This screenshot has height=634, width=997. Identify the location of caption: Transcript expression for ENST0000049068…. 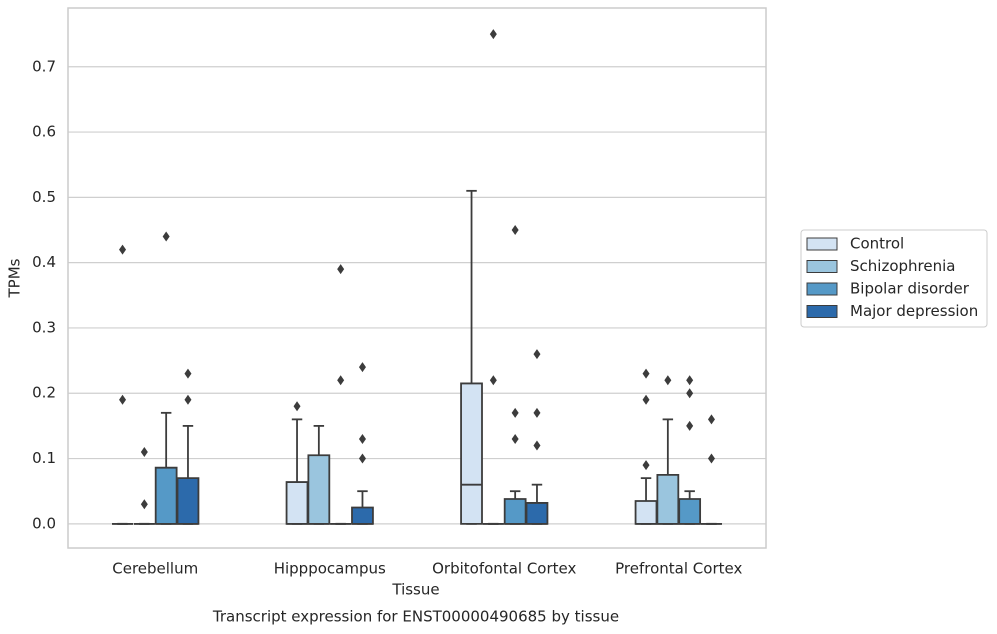
(415, 617).